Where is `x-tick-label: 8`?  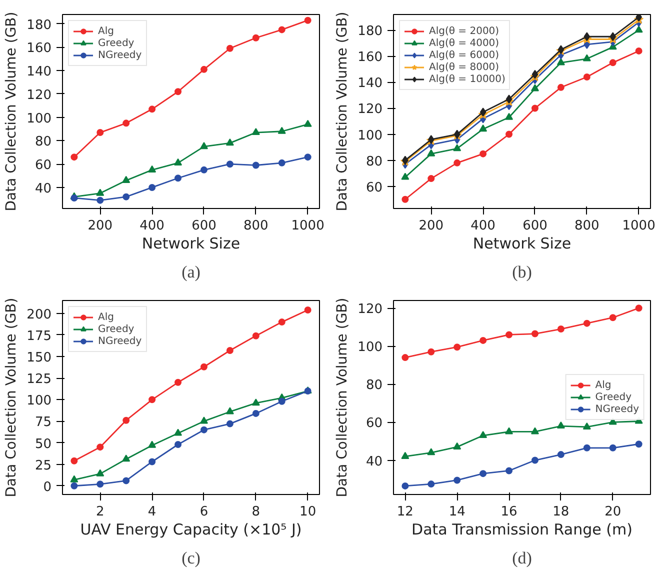 x-tick-label: 8 is located at coordinates (256, 512).